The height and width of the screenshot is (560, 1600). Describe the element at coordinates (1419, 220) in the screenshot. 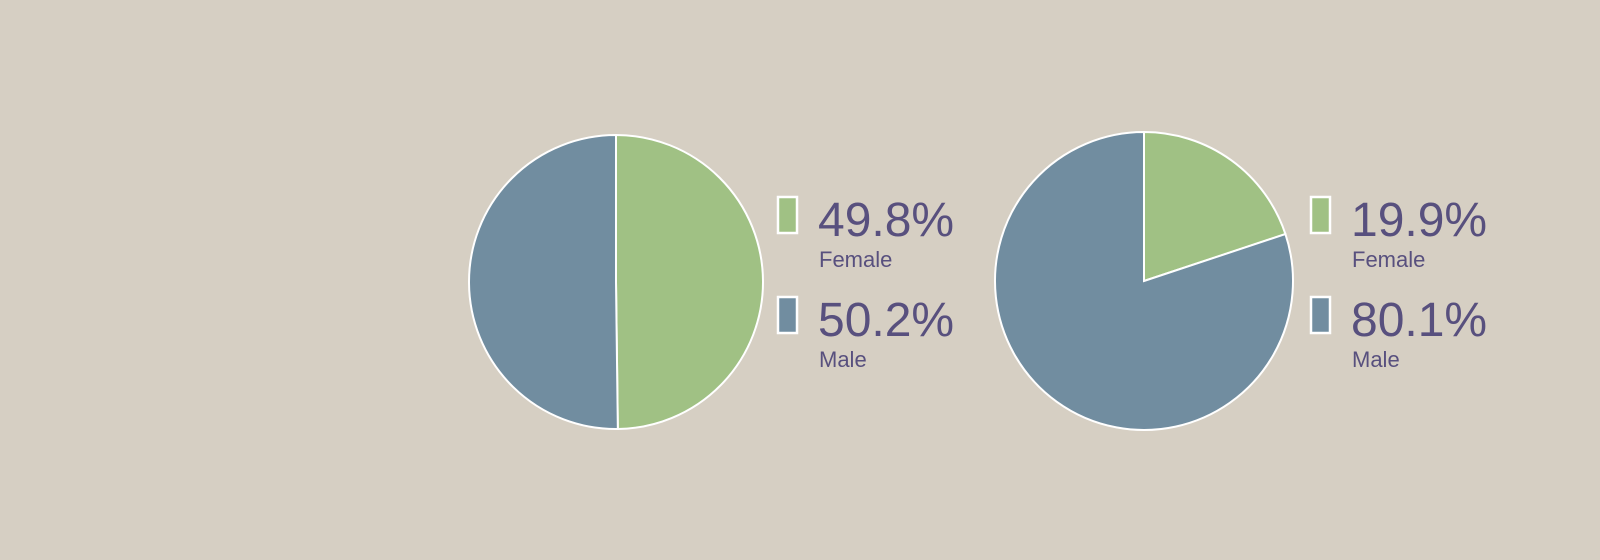

I see `value-label: 19.9%` at that location.